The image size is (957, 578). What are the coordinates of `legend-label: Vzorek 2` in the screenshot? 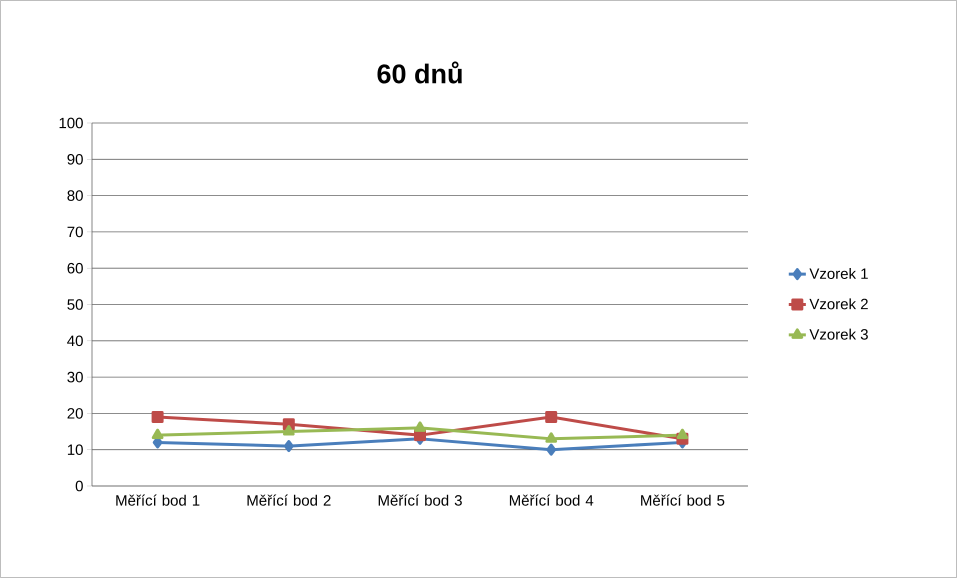 It's located at (838, 304).